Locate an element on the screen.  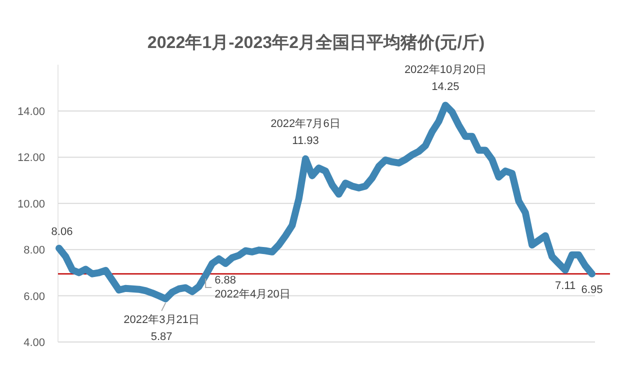
y-tick-label: 4.00 is located at coordinates (34, 343).